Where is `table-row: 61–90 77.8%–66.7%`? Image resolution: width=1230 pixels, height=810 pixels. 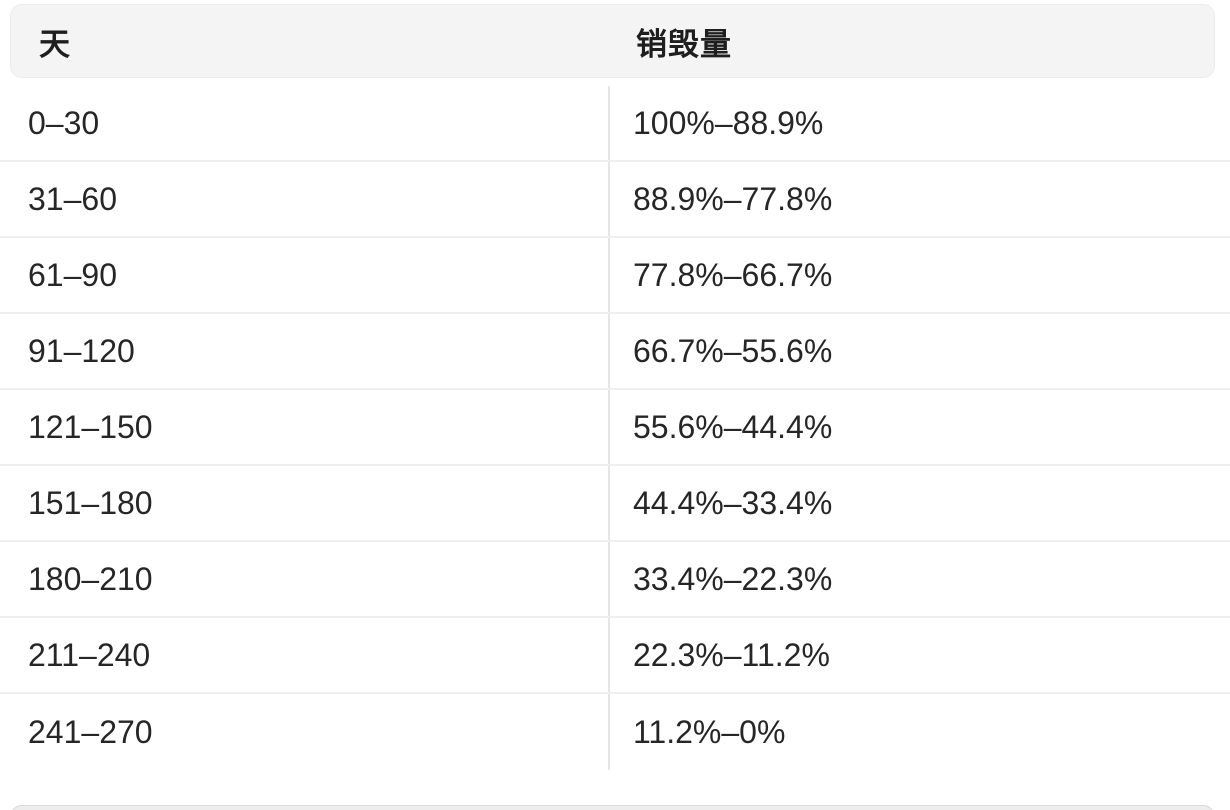
table-row: 61–90 77.8%–66.7% is located at coordinates (615, 276).